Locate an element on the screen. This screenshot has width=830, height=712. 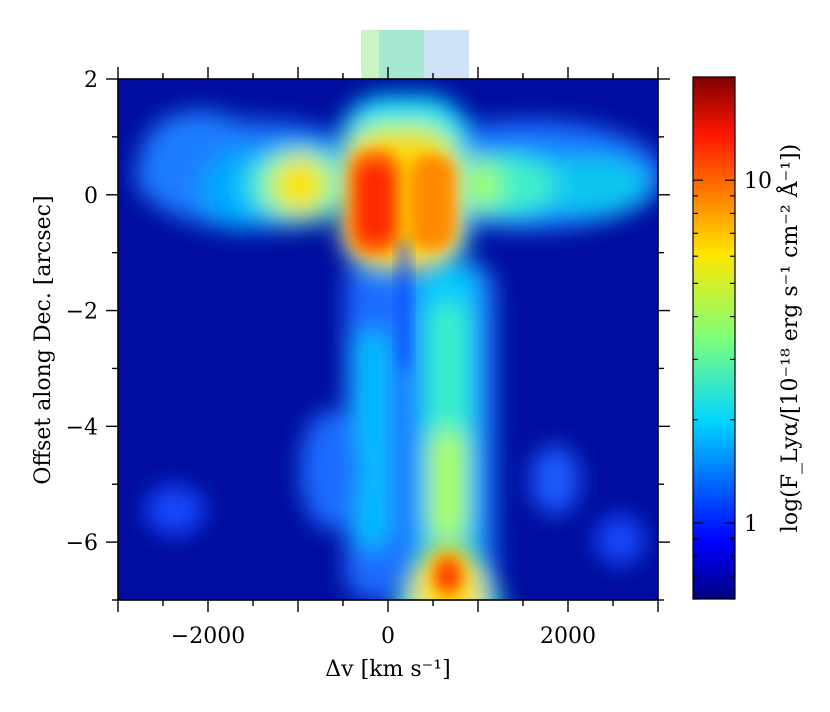
y-tick-label: −6 is located at coordinates (82, 543).